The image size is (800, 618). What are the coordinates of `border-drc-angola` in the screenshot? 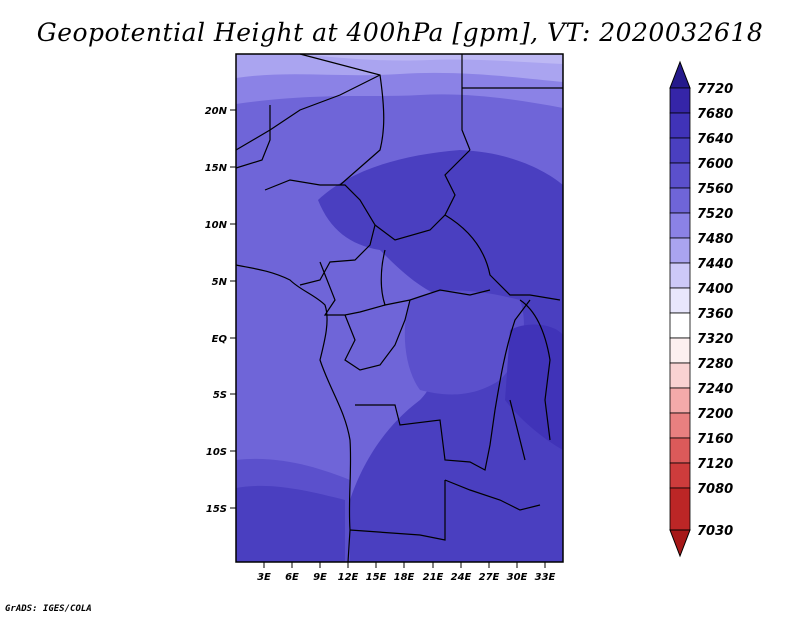 It's located at (425, 437).